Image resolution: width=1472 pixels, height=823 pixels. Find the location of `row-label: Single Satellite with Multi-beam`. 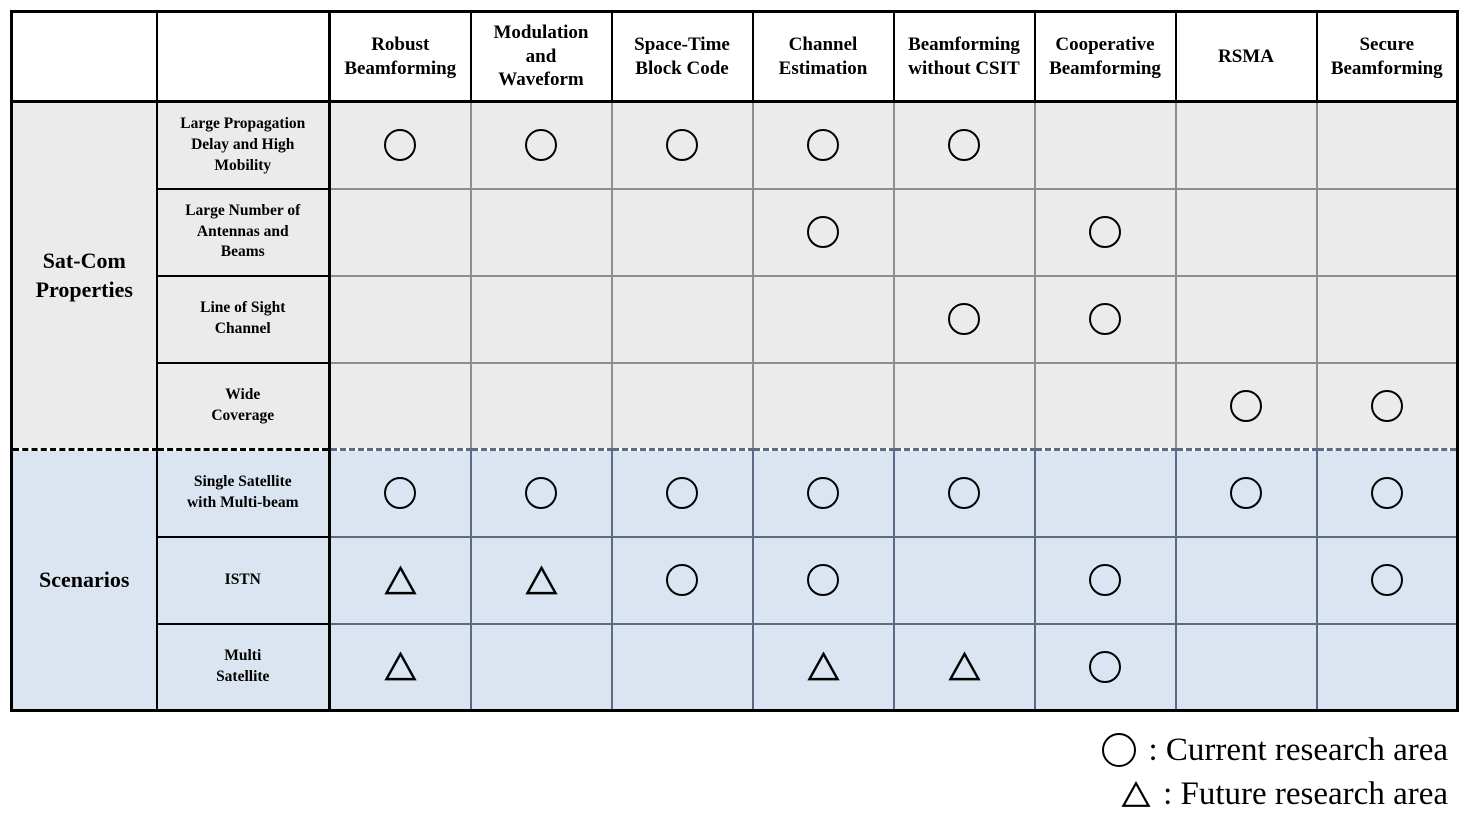

row-label: Single Satellite with Multi-beam is located at coordinates (243, 493).